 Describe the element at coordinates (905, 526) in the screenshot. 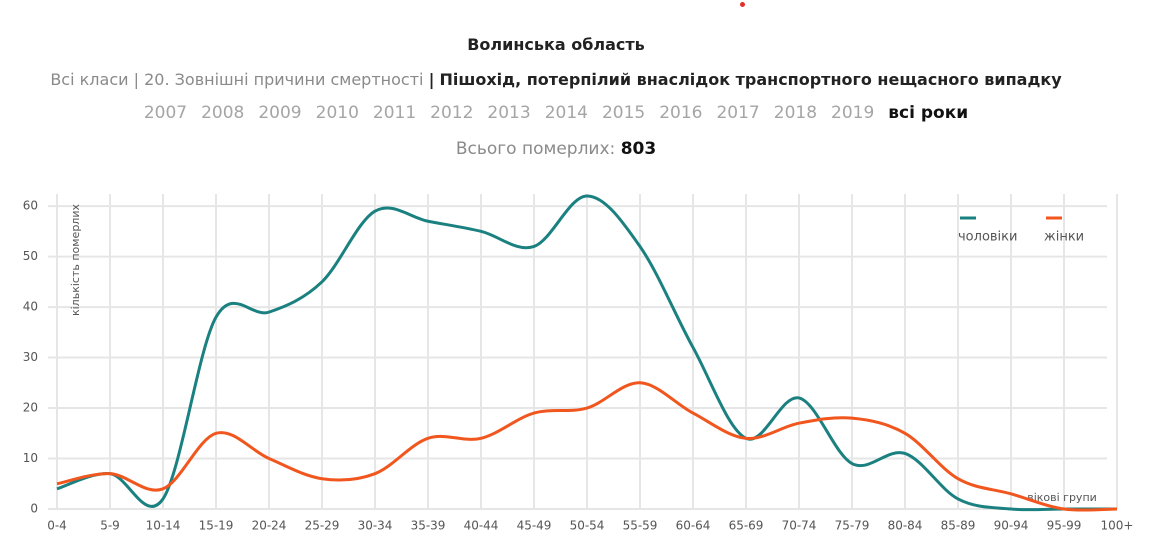

I see `x-tick-label: 80-84` at that location.